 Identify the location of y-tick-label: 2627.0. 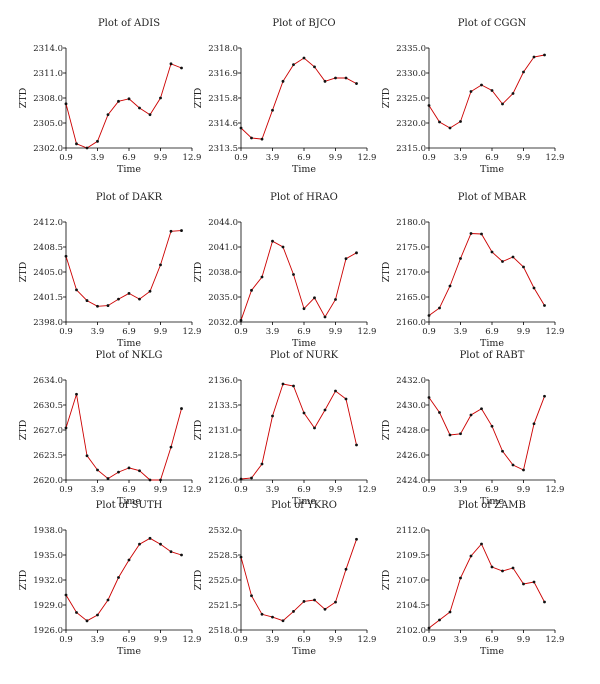
(48, 431).